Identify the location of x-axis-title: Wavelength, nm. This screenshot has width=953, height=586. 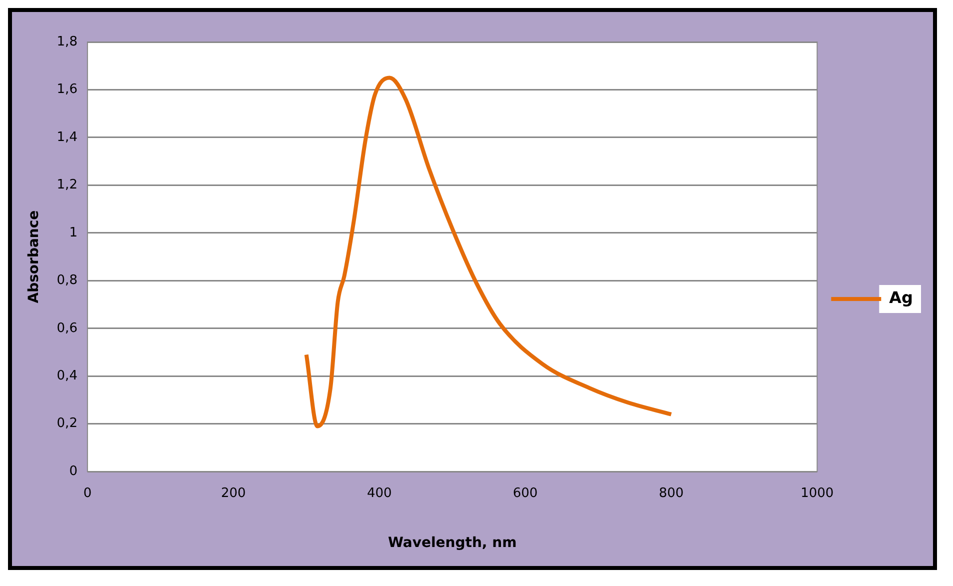
(452, 543).